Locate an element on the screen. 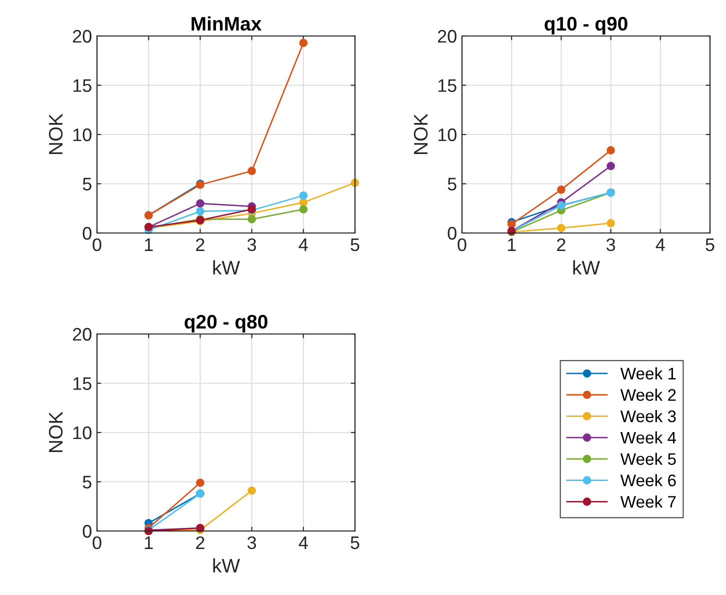 The width and height of the screenshot is (726, 595). legend-label: Week 6 is located at coordinates (648, 480).